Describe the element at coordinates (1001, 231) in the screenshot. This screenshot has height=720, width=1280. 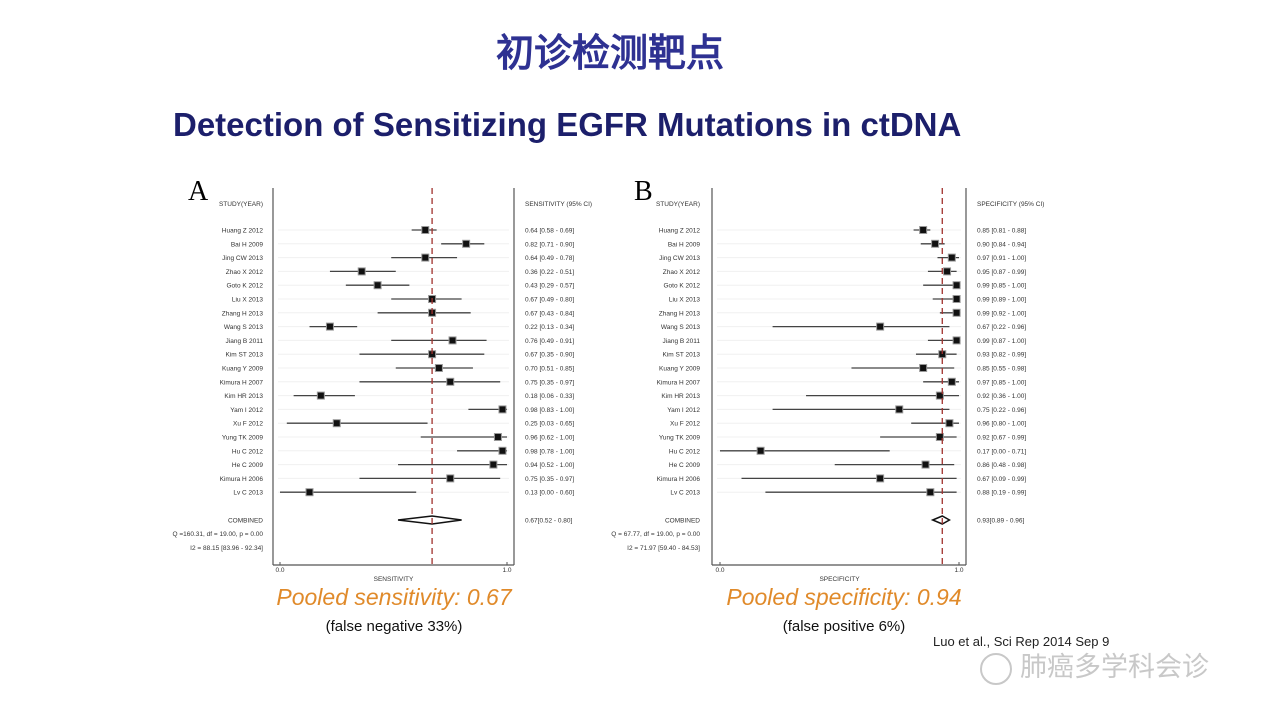
I see `ci-label: 0.85 [0.81 - 0.88]` at that location.